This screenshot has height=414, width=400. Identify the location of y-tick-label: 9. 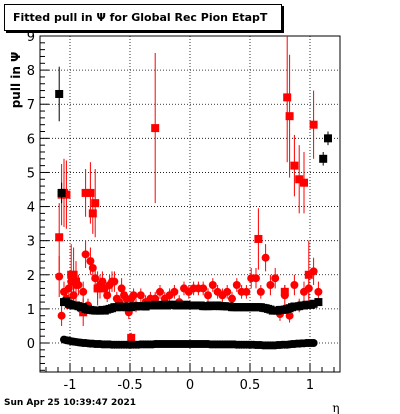
(31, 37).